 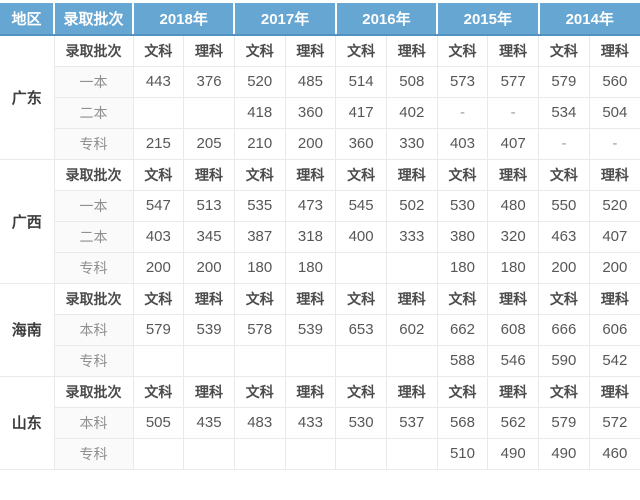 I want to click on score-cell: 653, so click(x=361, y=329).